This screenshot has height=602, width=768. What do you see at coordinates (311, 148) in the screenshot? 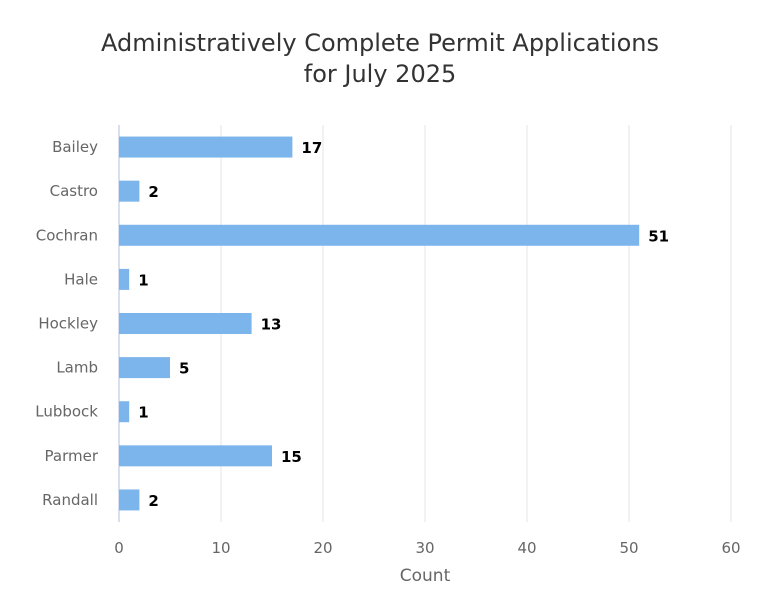
I see `data-label: 17` at bounding box center [311, 148].